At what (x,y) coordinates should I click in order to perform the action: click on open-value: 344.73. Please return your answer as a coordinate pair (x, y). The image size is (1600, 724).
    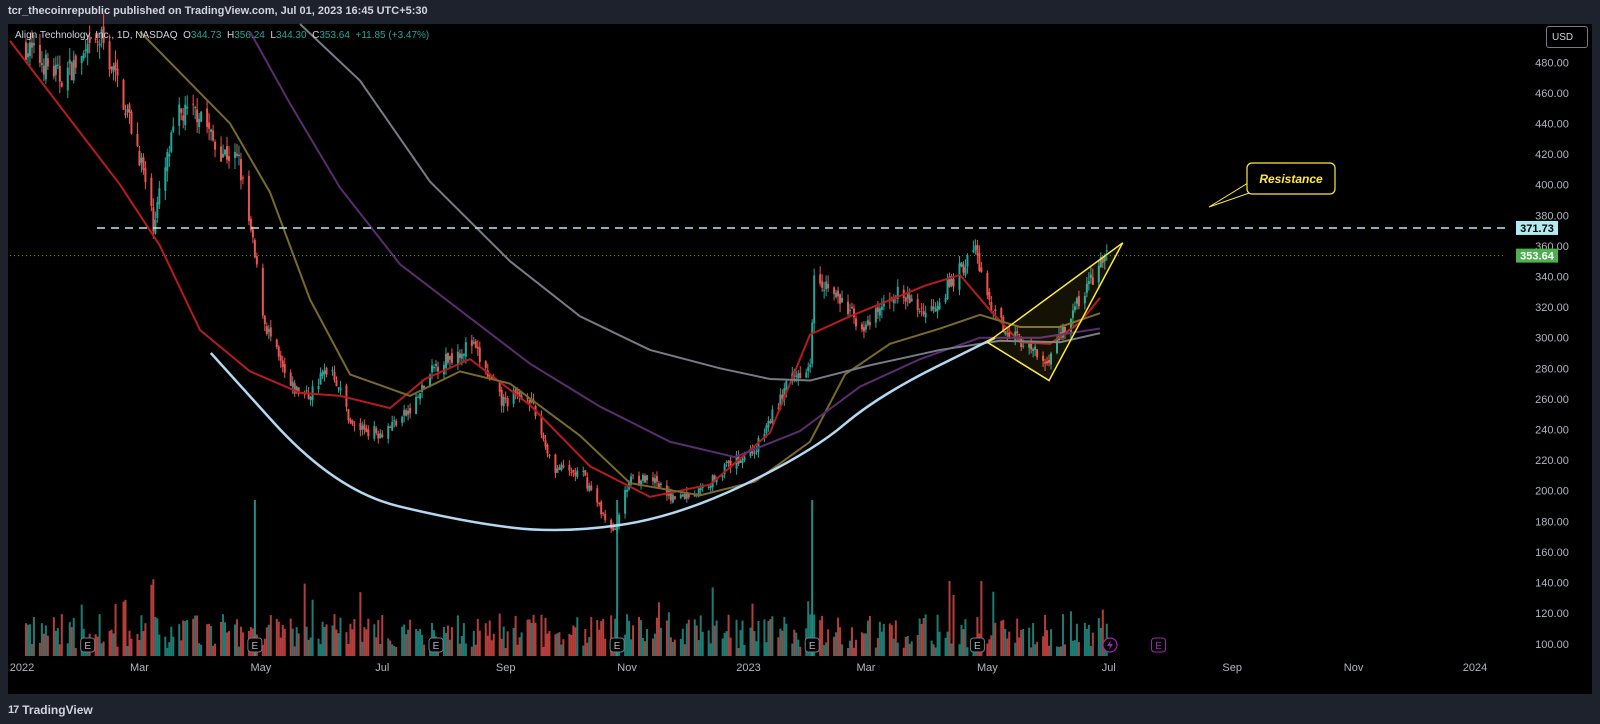
    Looking at the image, I should click on (206, 35).